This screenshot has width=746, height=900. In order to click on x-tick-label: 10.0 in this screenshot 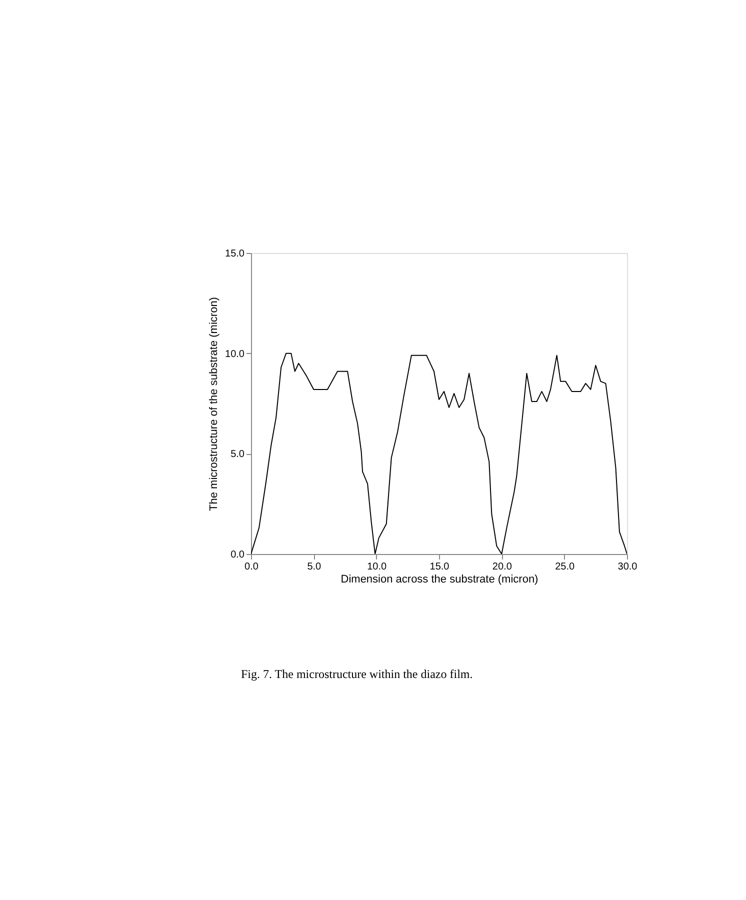, I will do `click(377, 567)`.